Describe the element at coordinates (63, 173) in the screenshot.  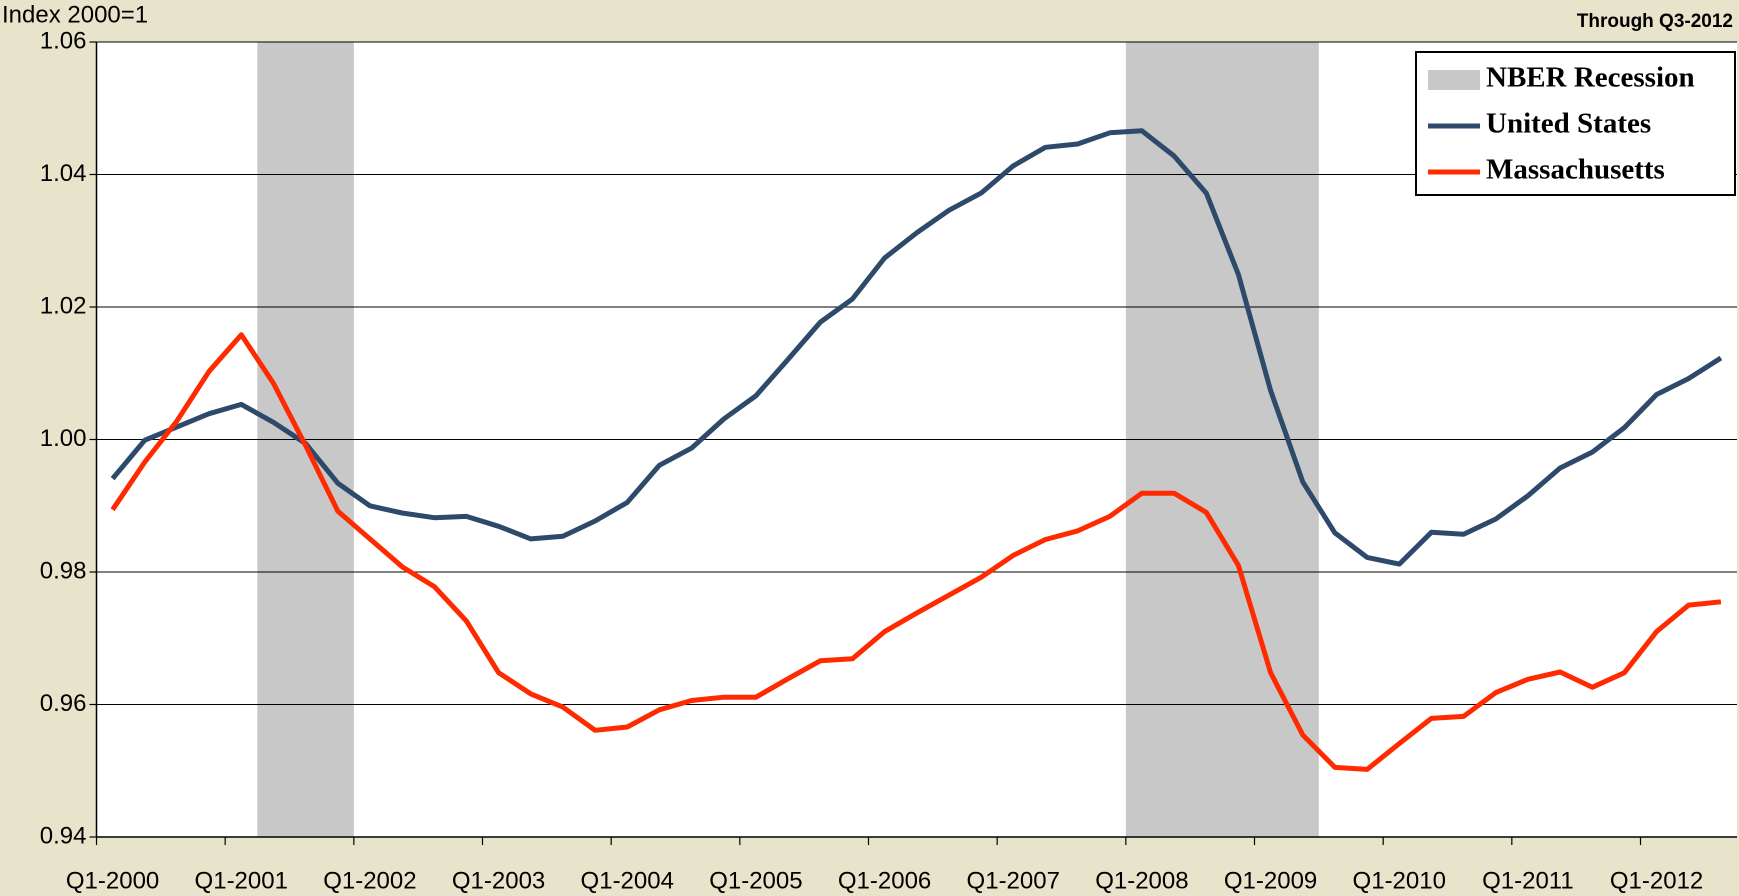
I see `y-tick-label: 1.04` at that location.